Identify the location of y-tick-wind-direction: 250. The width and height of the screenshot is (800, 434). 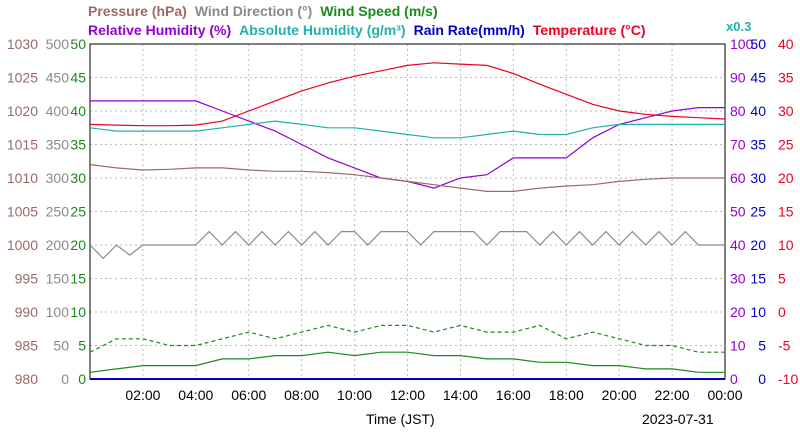
(58, 212).